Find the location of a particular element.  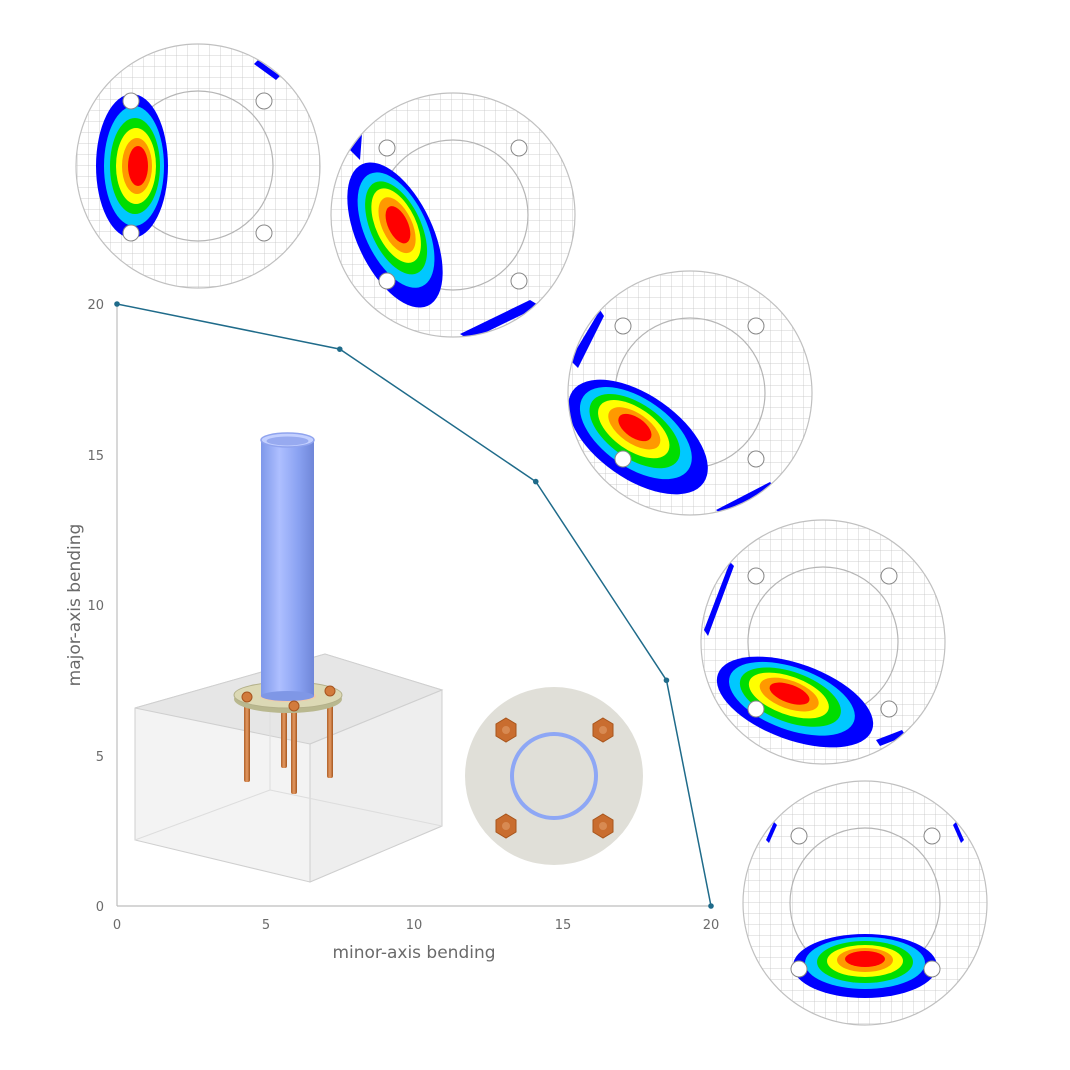

y-axis-label: major-axis bending is located at coordinates (75, 605).